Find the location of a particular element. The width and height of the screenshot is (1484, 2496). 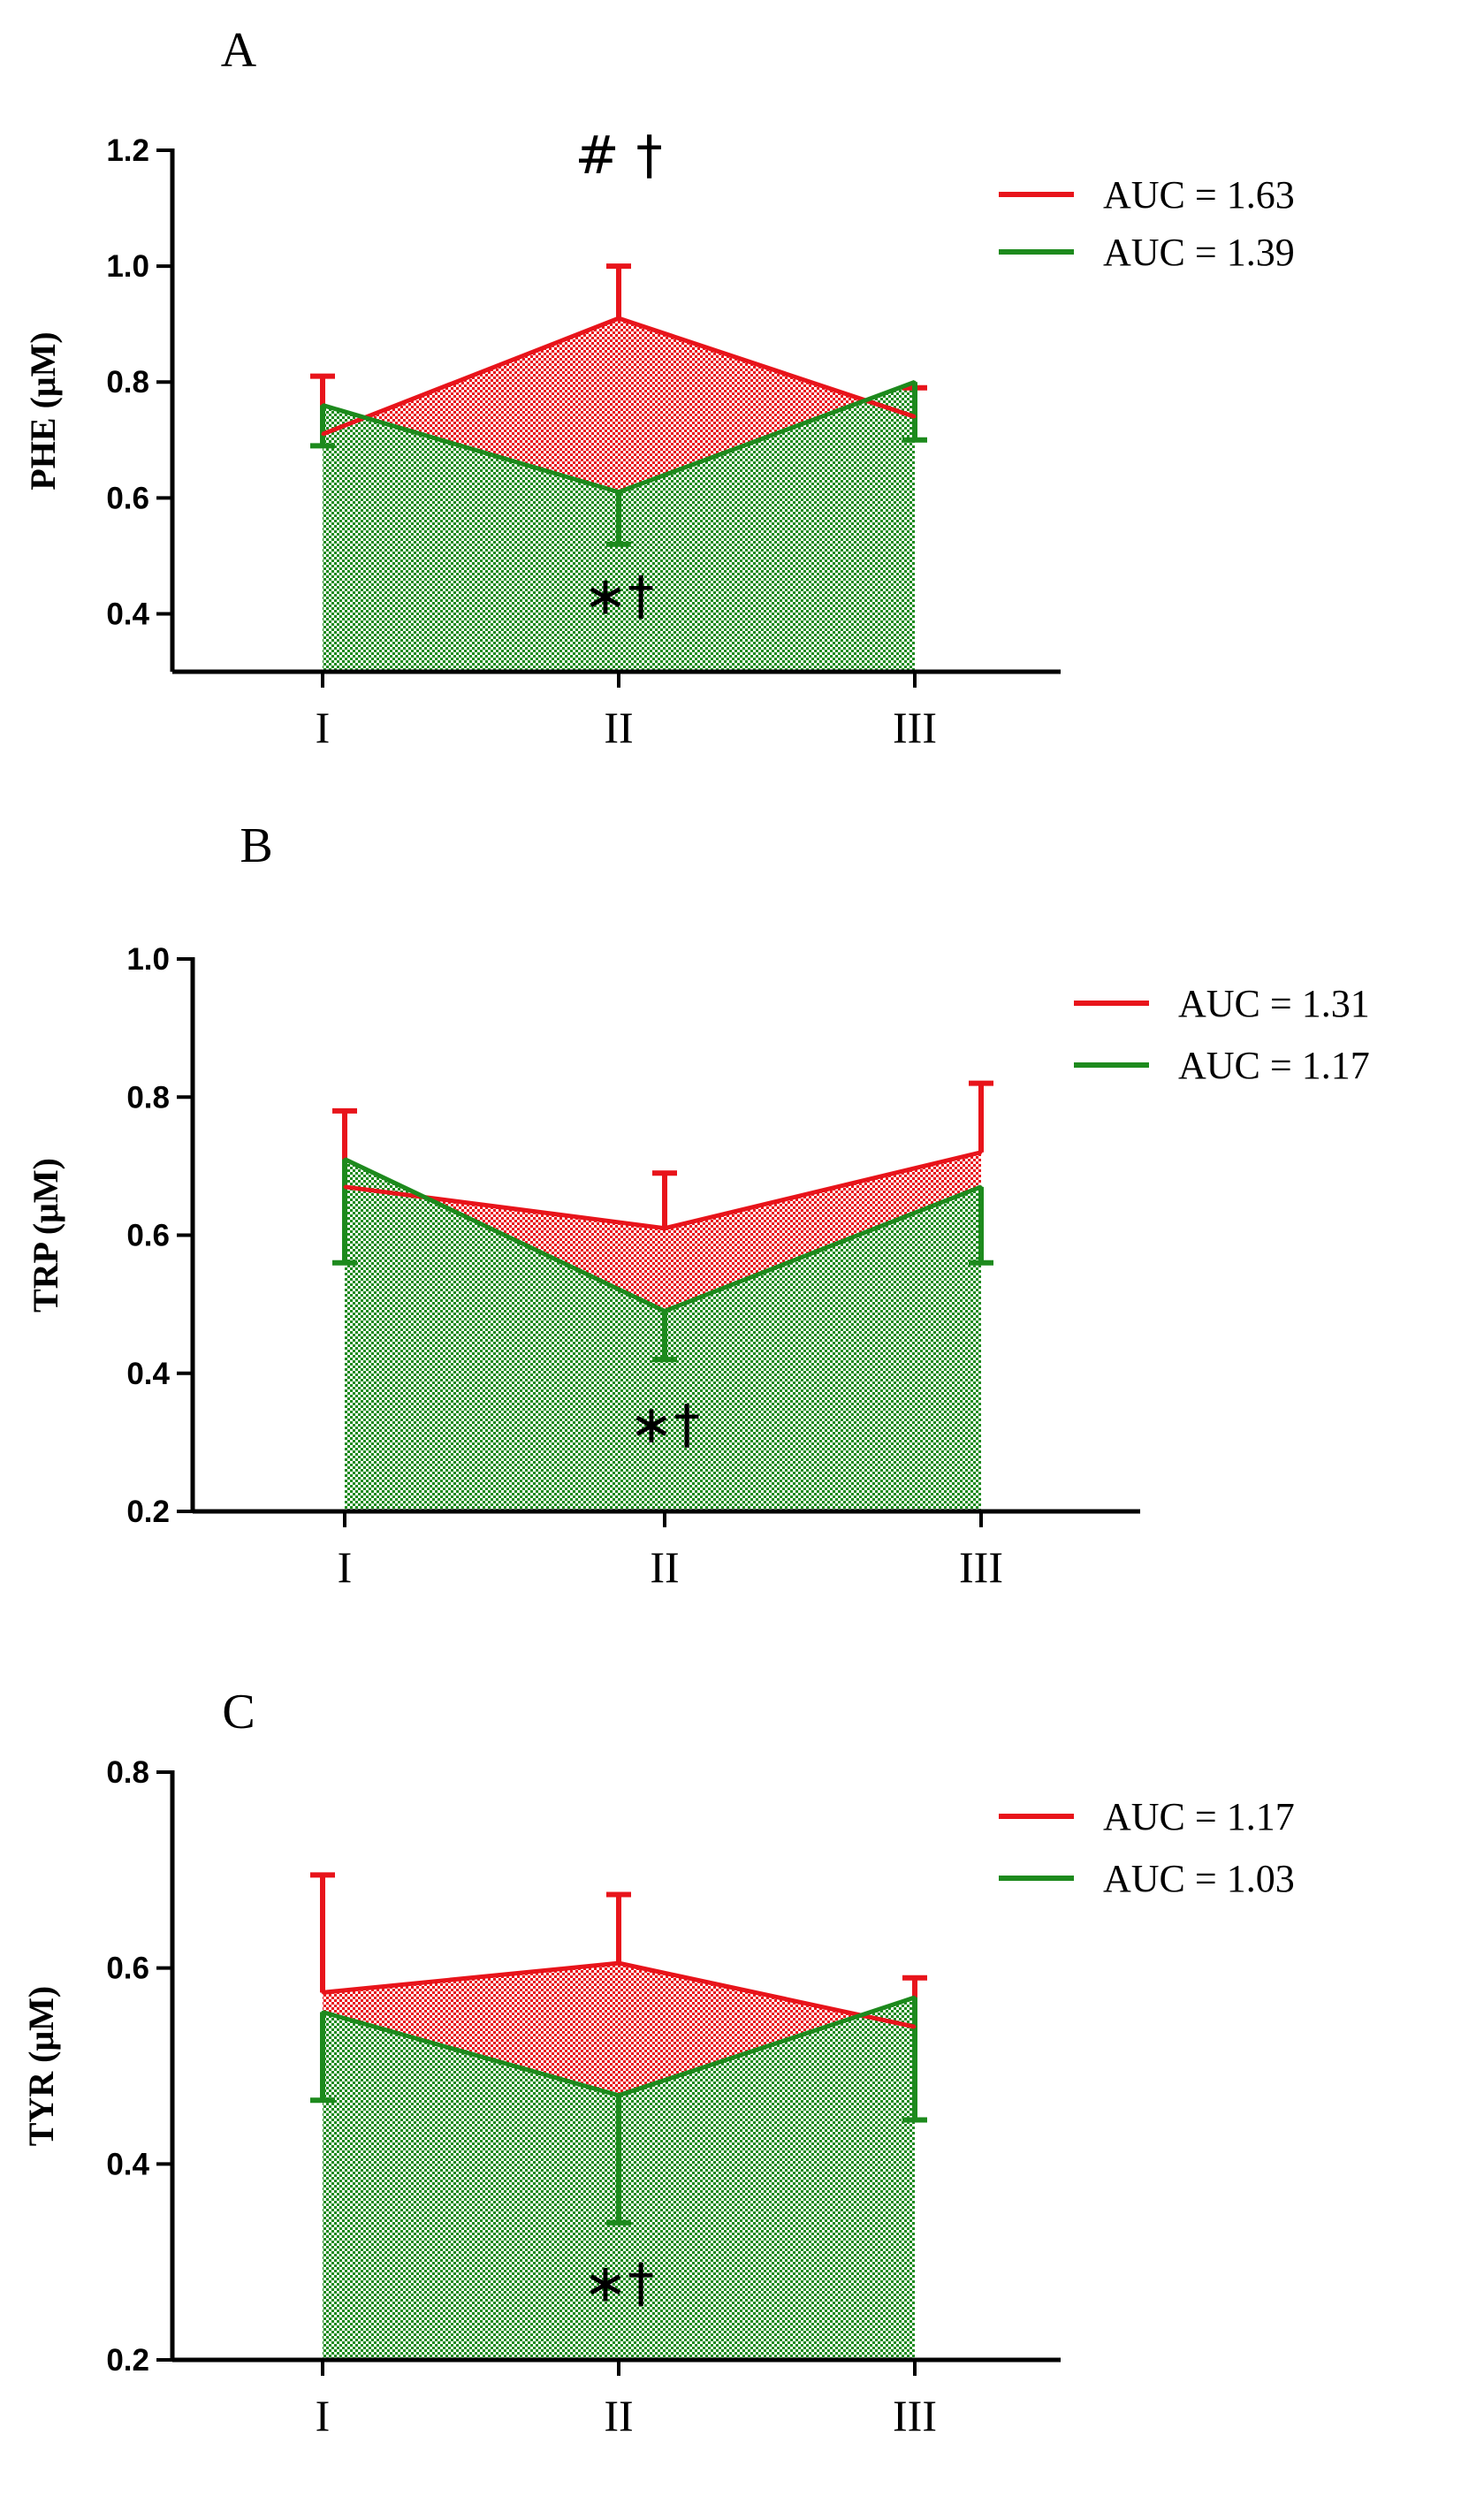

legend-label-green: AUC = 1.03 is located at coordinates (1199, 1878).